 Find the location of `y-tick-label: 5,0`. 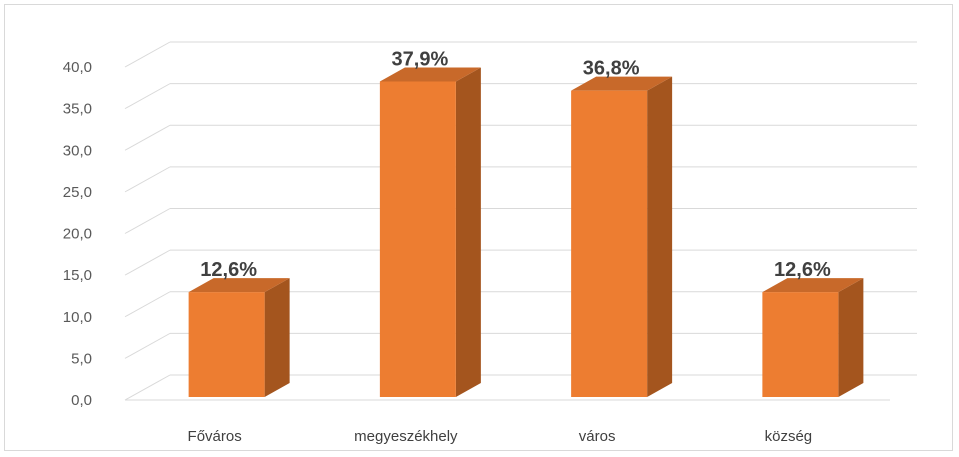

y-tick-label: 5,0 is located at coordinates (81, 358).